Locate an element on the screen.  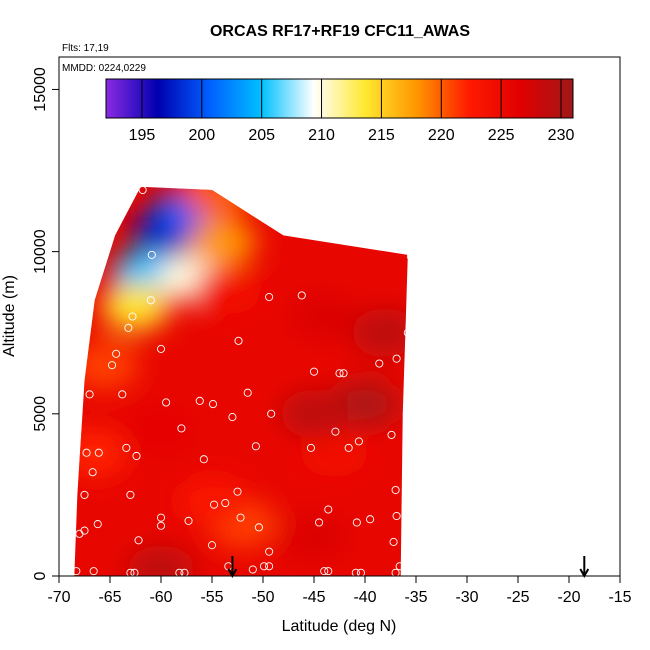
x-tick-label: -30 is located at coordinates (466, 597).